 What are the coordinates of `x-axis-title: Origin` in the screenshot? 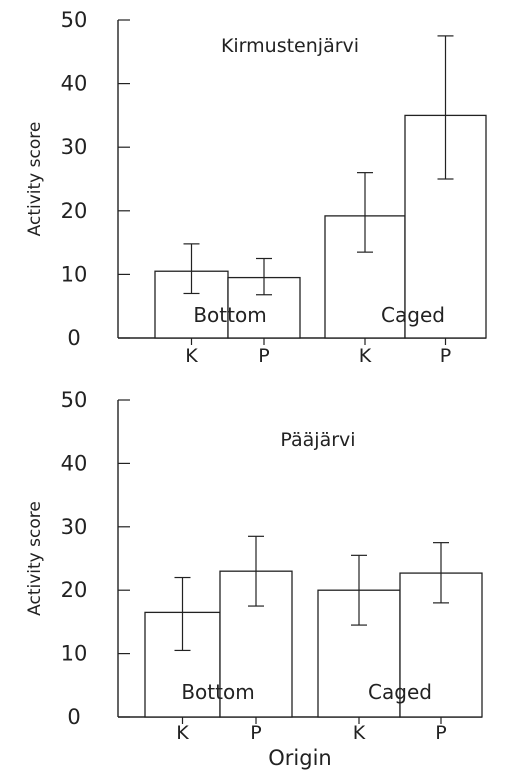 It's located at (299, 758).